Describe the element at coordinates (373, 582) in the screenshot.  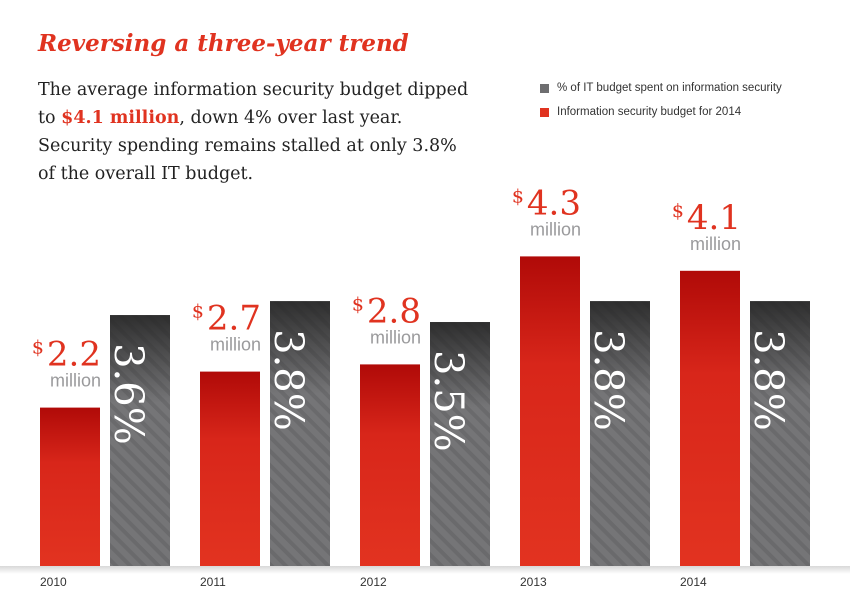
I see `year-label: 2012` at that location.